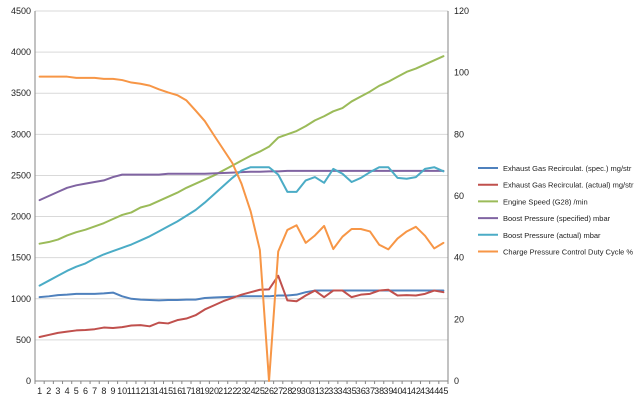 The width and height of the screenshot is (640, 415). Describe the element at coordinates (21, 134) in the screenshot. I see `y-tick-label: 3000` at that location.